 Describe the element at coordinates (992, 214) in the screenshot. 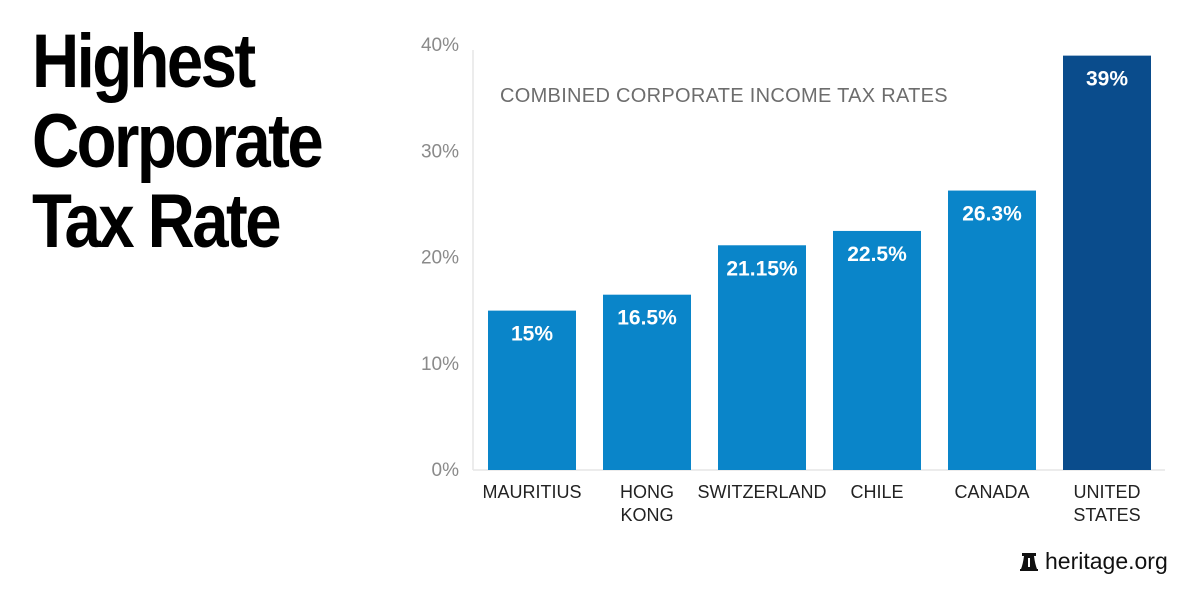

I see `data-label: 26.3%` at that location.